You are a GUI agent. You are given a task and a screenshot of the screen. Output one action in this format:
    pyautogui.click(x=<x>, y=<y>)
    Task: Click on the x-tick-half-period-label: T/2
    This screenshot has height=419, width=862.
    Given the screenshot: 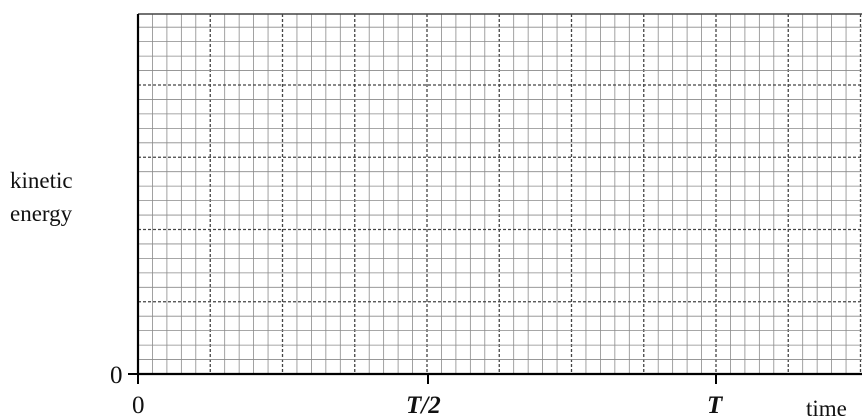 What is the action you would take?
    pyautogui.click(x=423, y=405)
    